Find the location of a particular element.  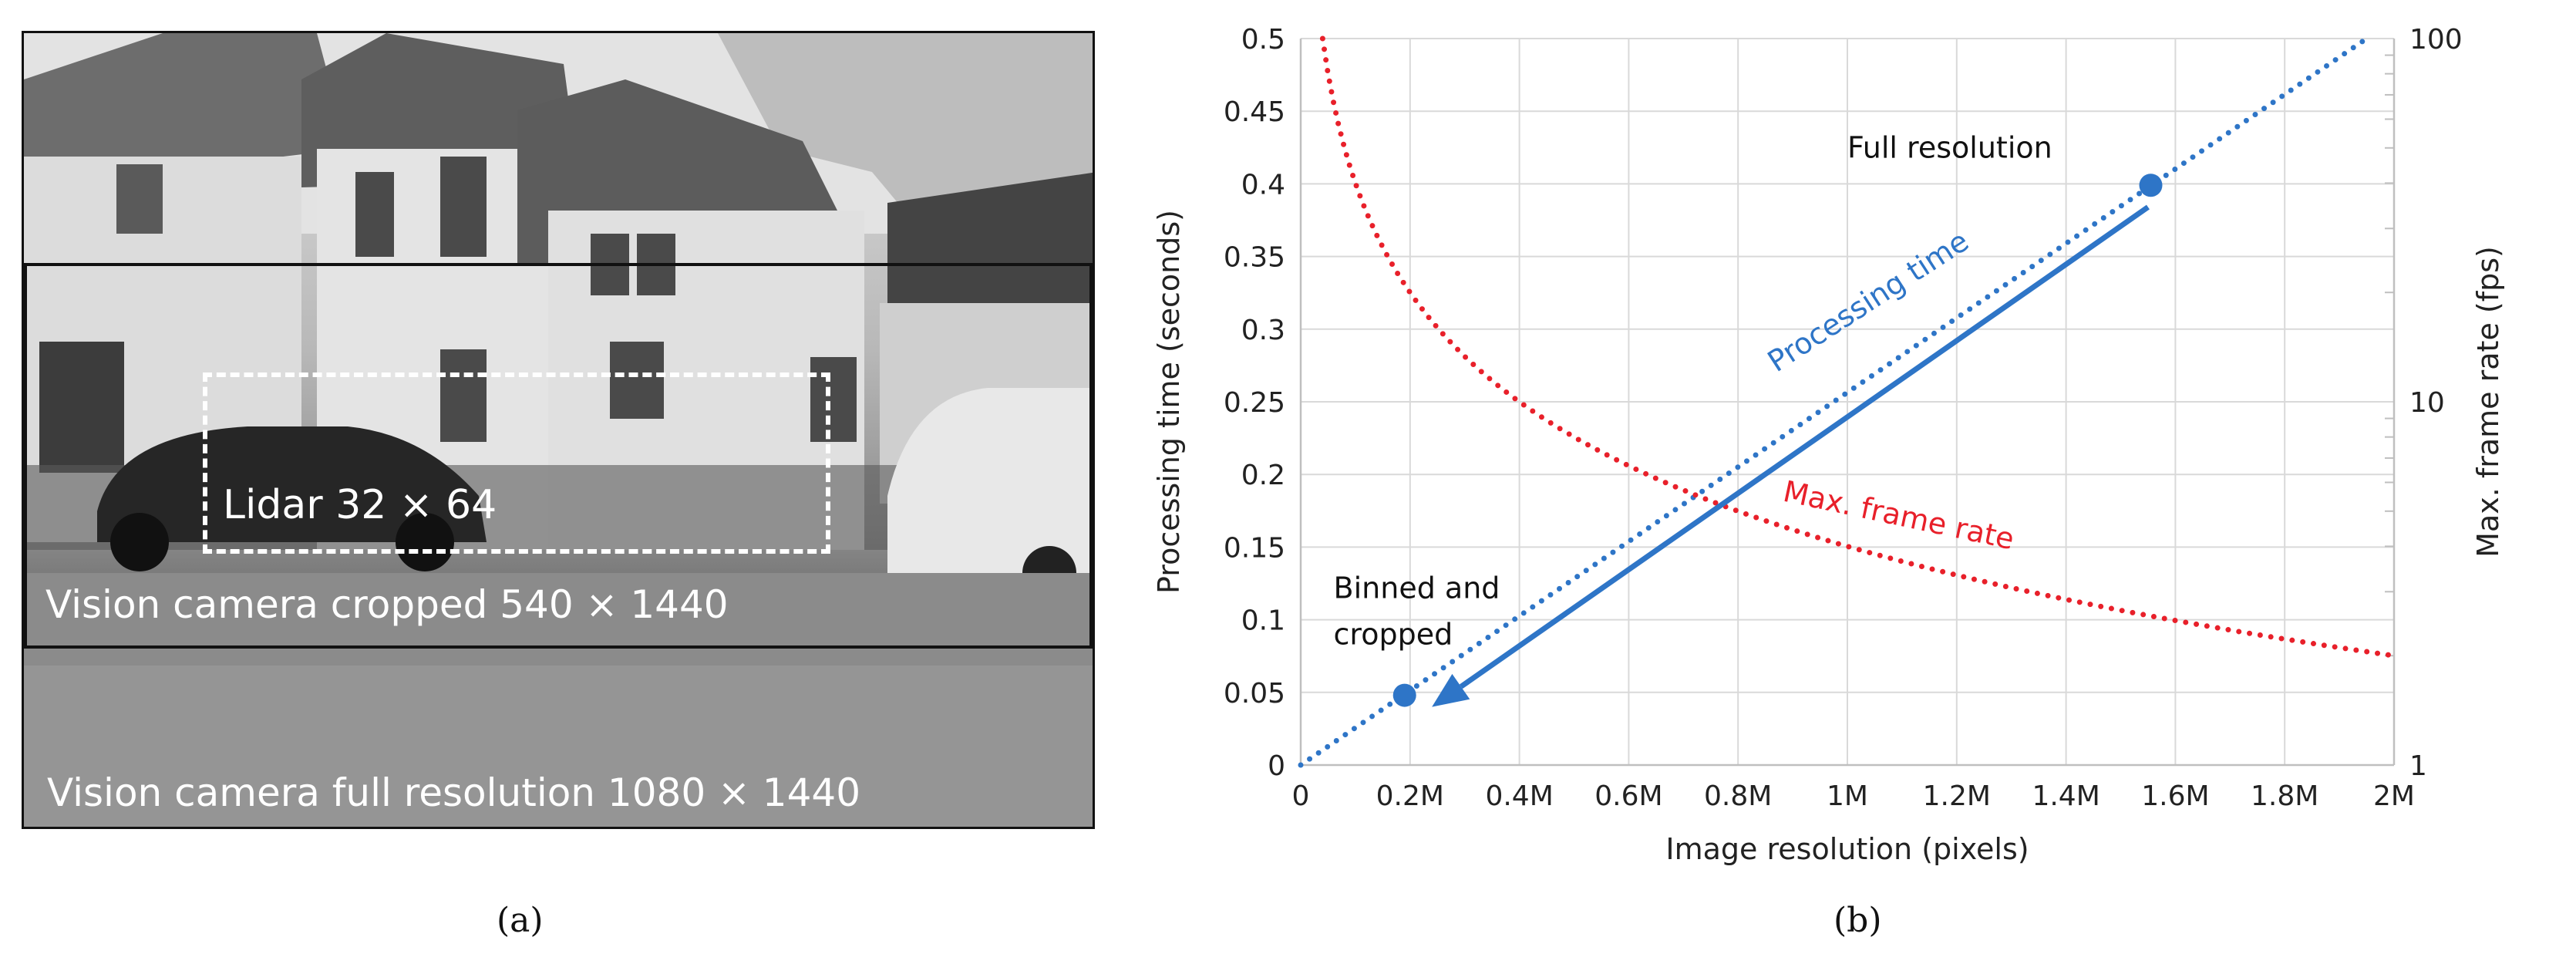

y-tick-label: 0.05 is located at coordinates (1254, 694).